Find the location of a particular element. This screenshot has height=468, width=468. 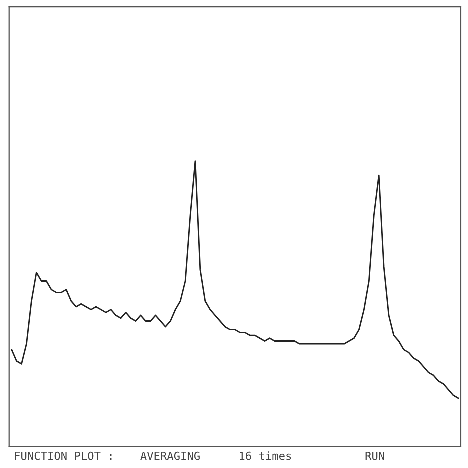

text: AVERAGING is located at coordinates (170, 456).